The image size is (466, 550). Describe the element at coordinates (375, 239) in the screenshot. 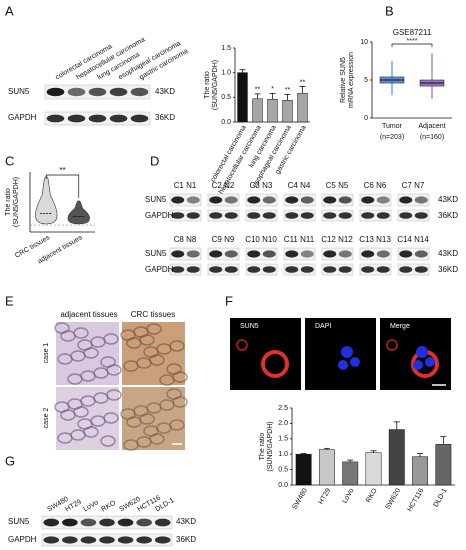

I see `pair-label: C13 N13` at that location.